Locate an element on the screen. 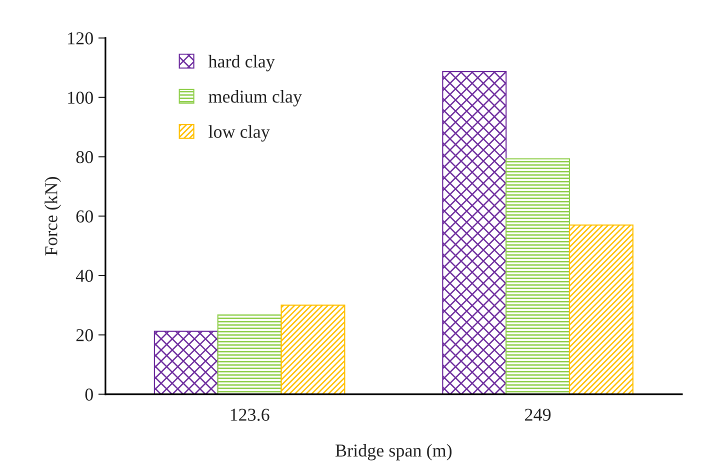 The height and width of the screenshot is (475, 703). x-tick-label: 249 is located at coordinates (538, 414).